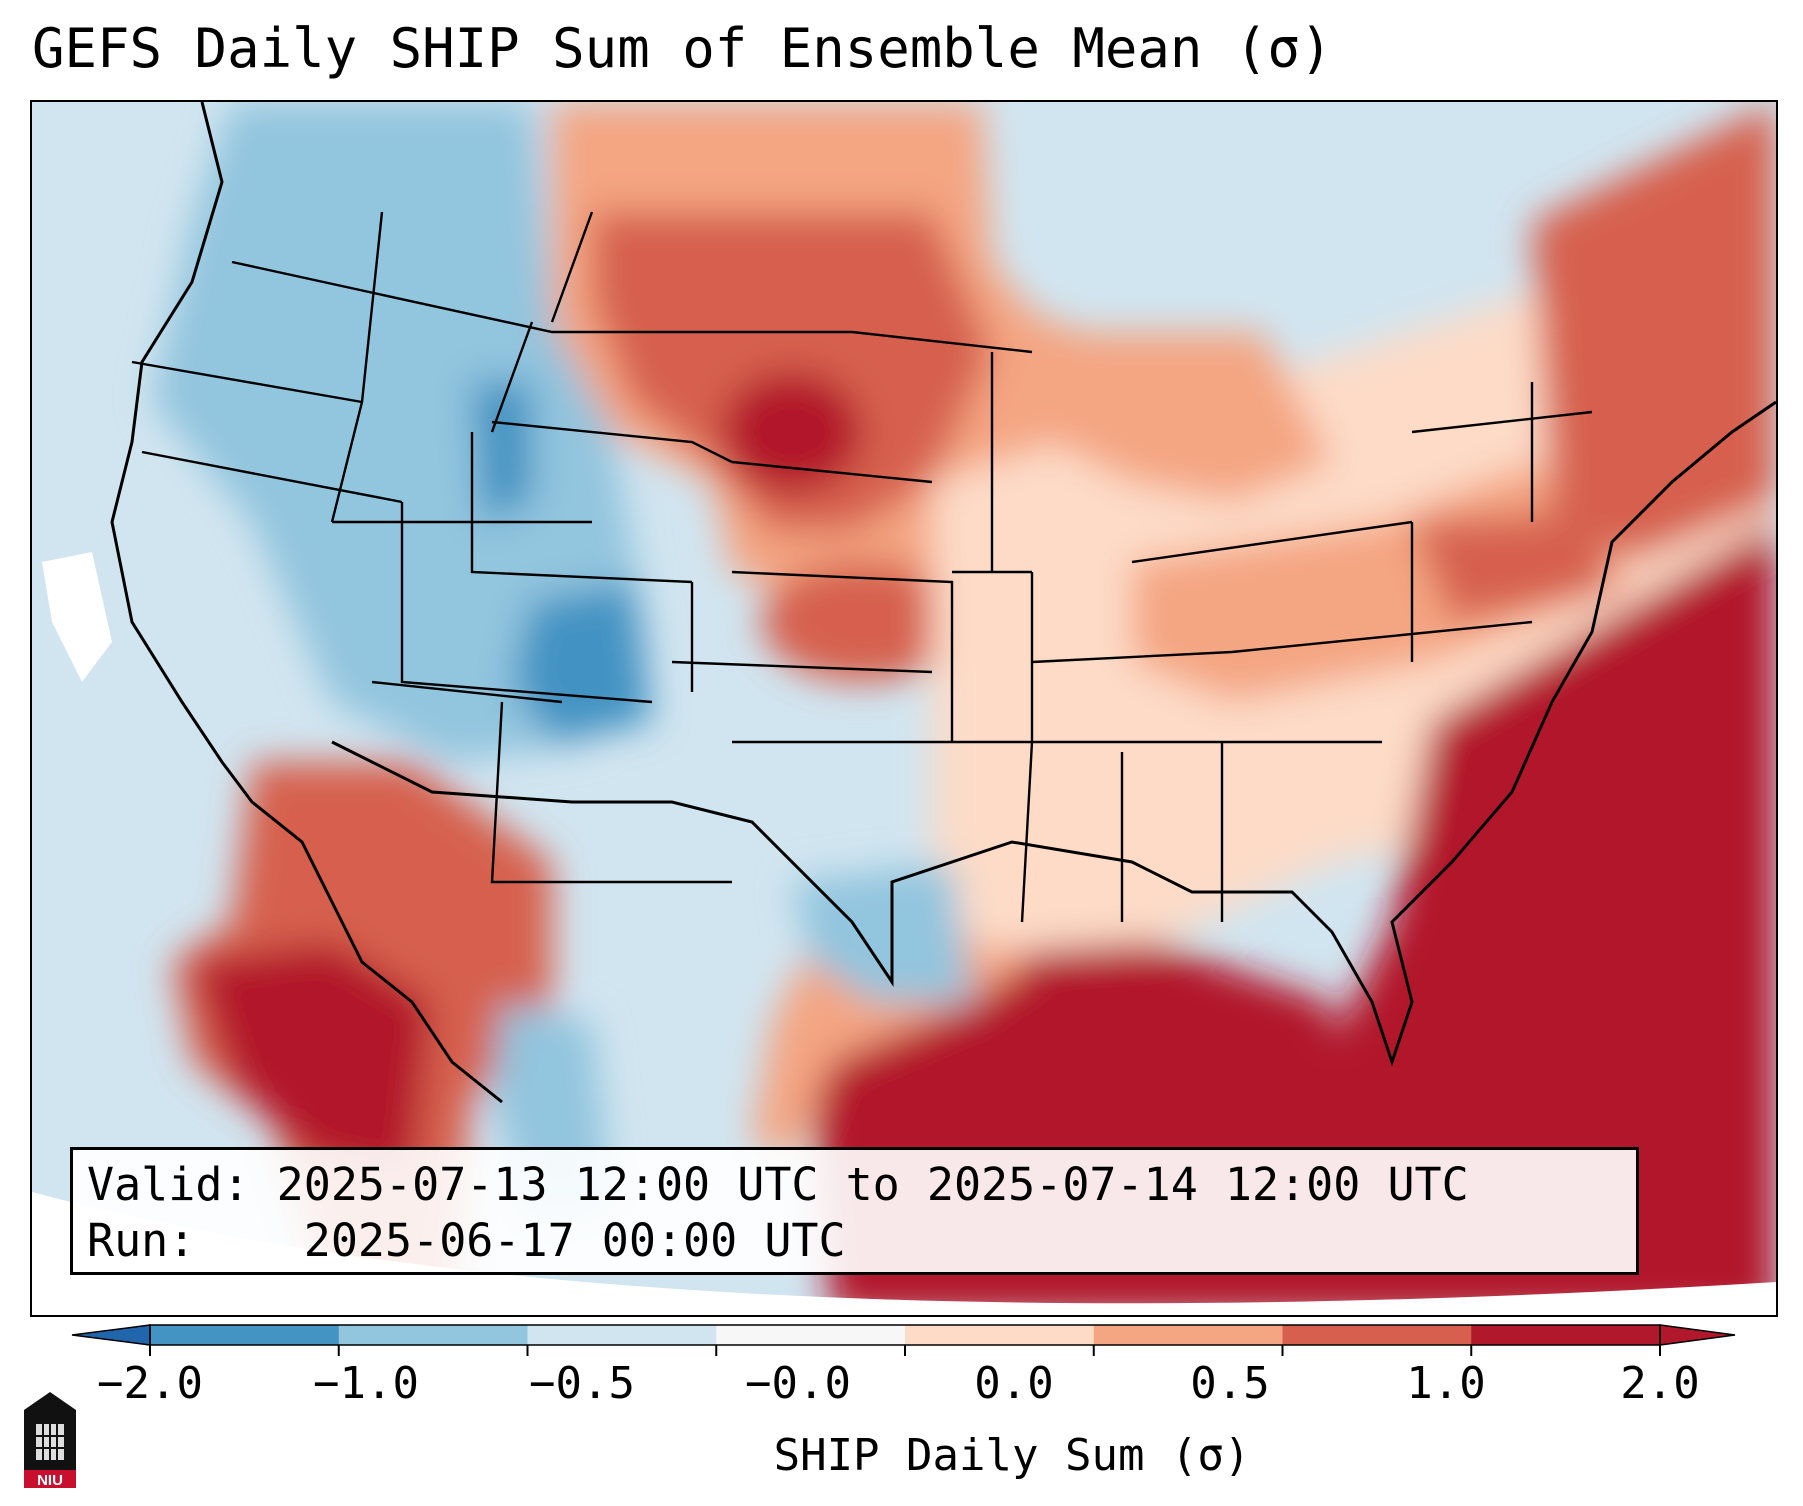 The image size is (1803, 1506). I want to click on projection-edge, so click(904, 1253).